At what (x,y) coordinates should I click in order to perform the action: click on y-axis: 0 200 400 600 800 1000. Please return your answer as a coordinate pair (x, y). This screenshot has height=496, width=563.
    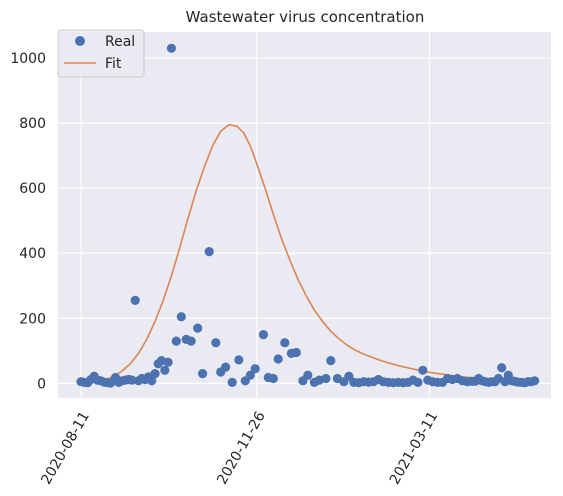
    Looking at the image, I should click on (28, 221).